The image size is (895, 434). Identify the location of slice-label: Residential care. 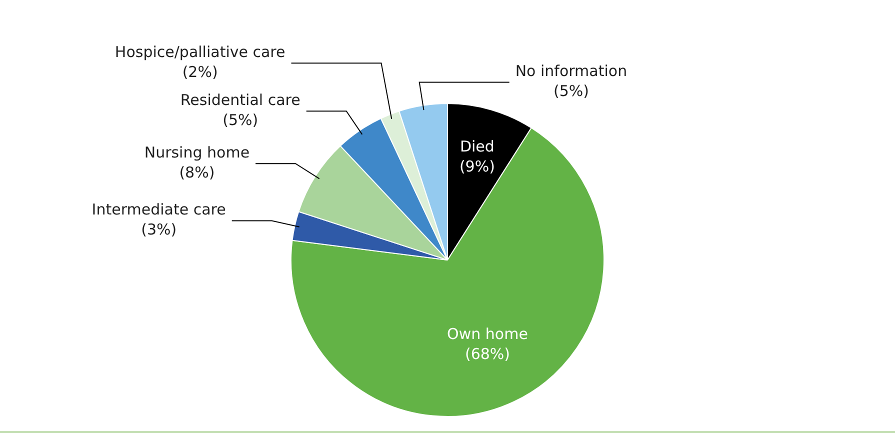
(240, 100).